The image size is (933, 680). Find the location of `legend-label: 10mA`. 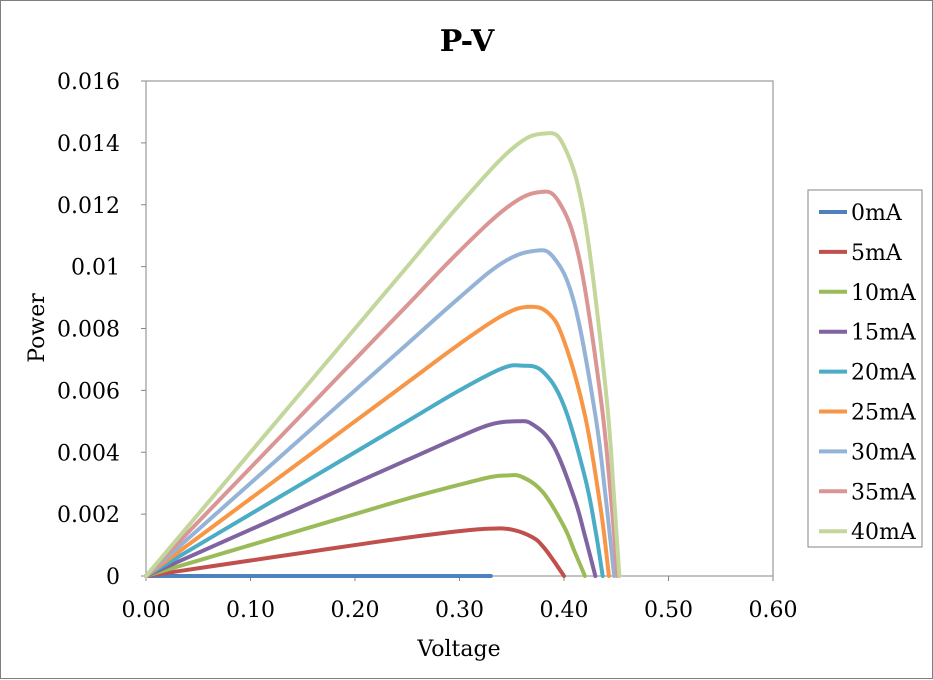

legend-label: 10mA is located at coordinates (884, 293).